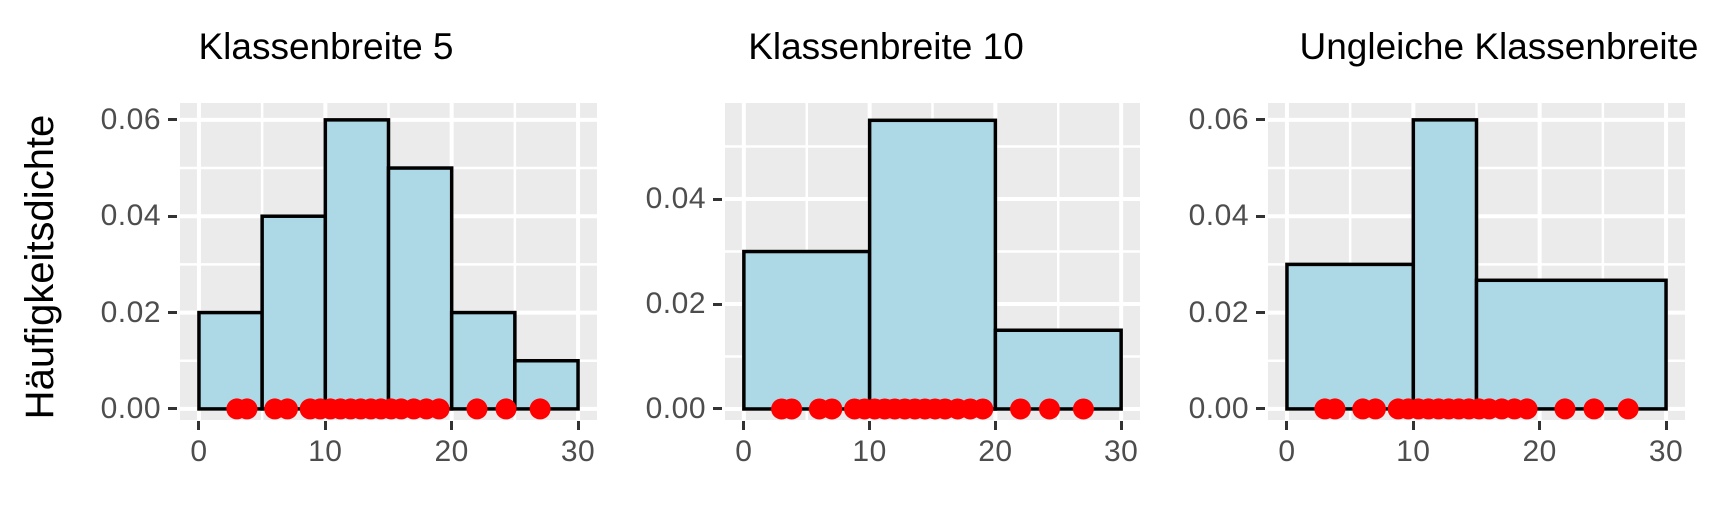  Describe the element at coordinates (1499, 46) in the screenshot. I see `plot-title: Ungleiche Klassenbreite` at that location.